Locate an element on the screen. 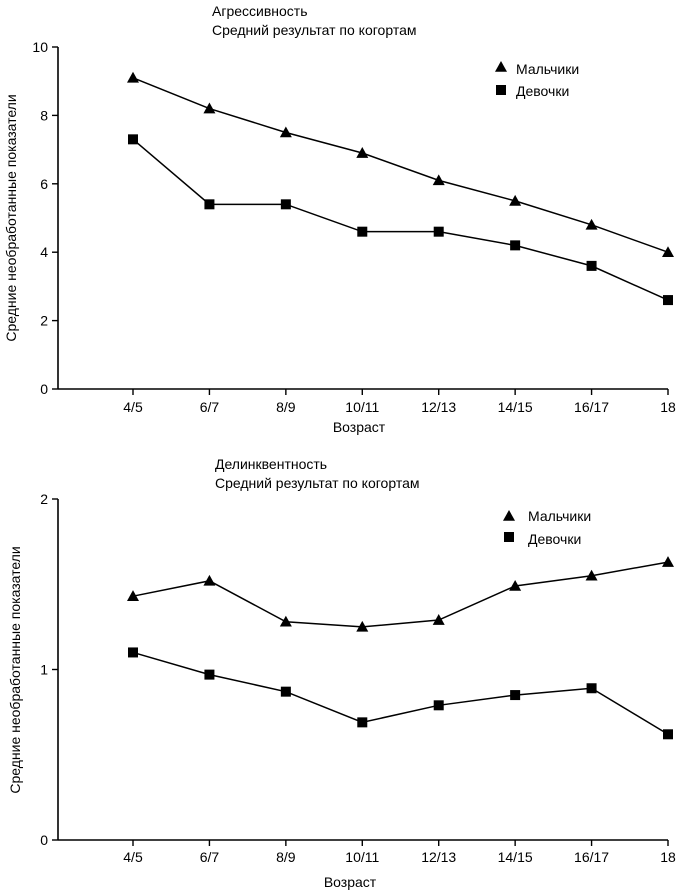 The height and width of the screenshot is (894, 681). y-tick-label: 6 is located at coordinates (44, 184).